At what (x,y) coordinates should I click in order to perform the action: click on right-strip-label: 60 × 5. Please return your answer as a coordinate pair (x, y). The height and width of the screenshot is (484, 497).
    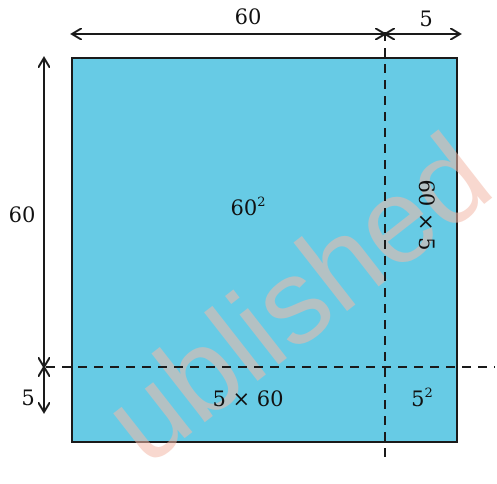
    Looking at the image, I should click on (426, 214).